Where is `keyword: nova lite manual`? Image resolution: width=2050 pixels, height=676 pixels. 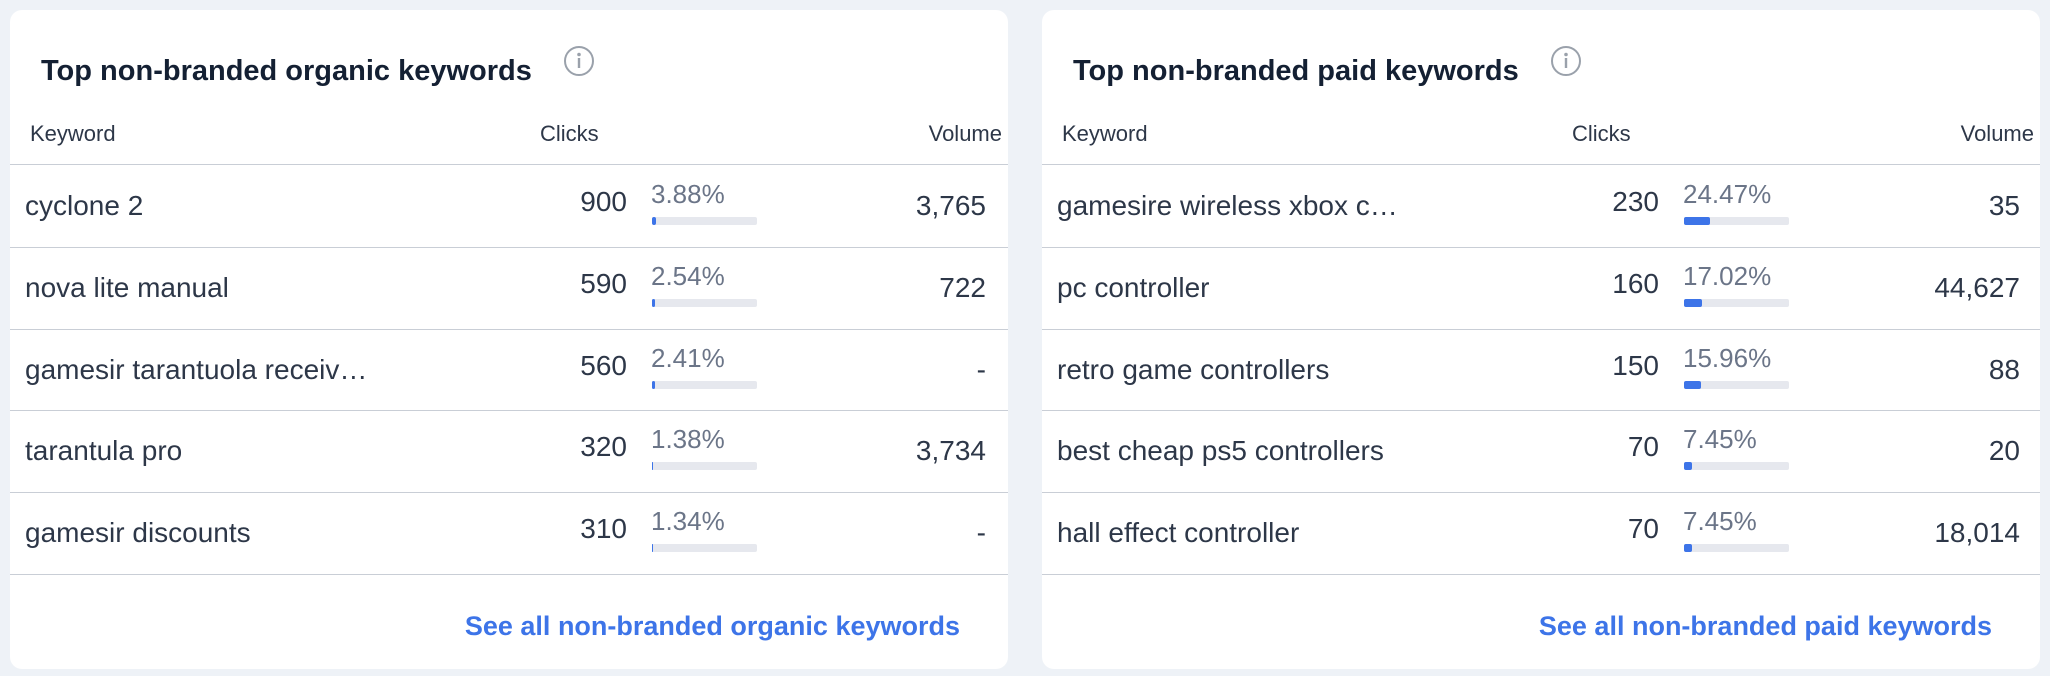
keyword: nova lite manual is located at coordinates (127, 287).